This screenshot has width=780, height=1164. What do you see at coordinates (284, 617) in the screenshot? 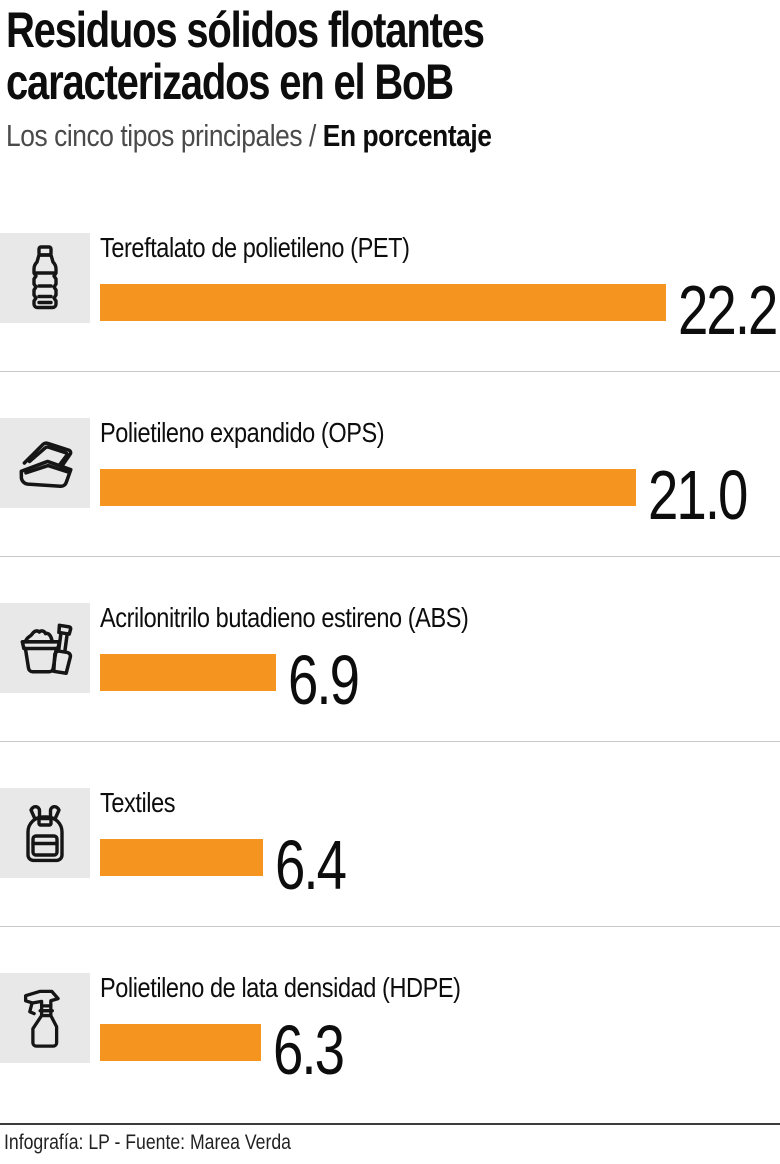
I see `category-label: Acrilonitrilo butadieno estireno (ABS)` at bounding box center [284, 617].